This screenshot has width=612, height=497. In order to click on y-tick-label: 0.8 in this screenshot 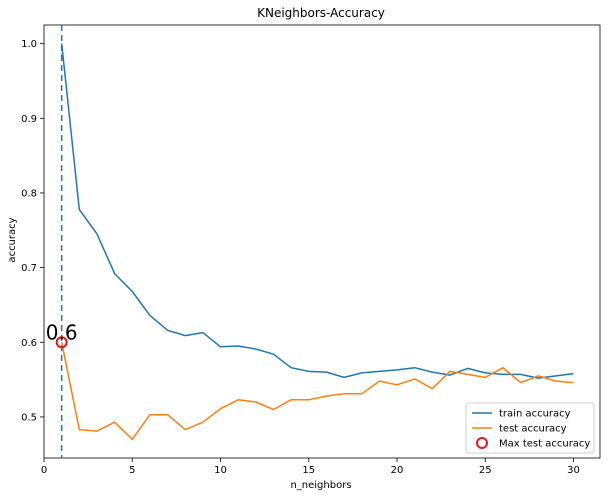, I will do `click(29, 193)`.